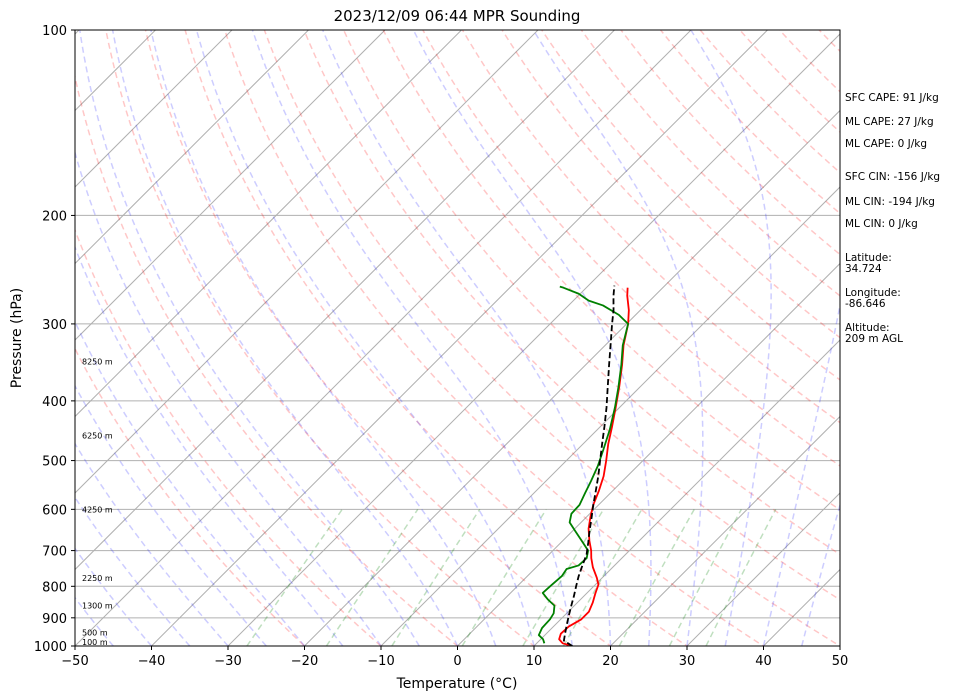 The width and height of the screenshot is (955, 700). I want to click on dewpoint-profile-line, so click(583, 464).